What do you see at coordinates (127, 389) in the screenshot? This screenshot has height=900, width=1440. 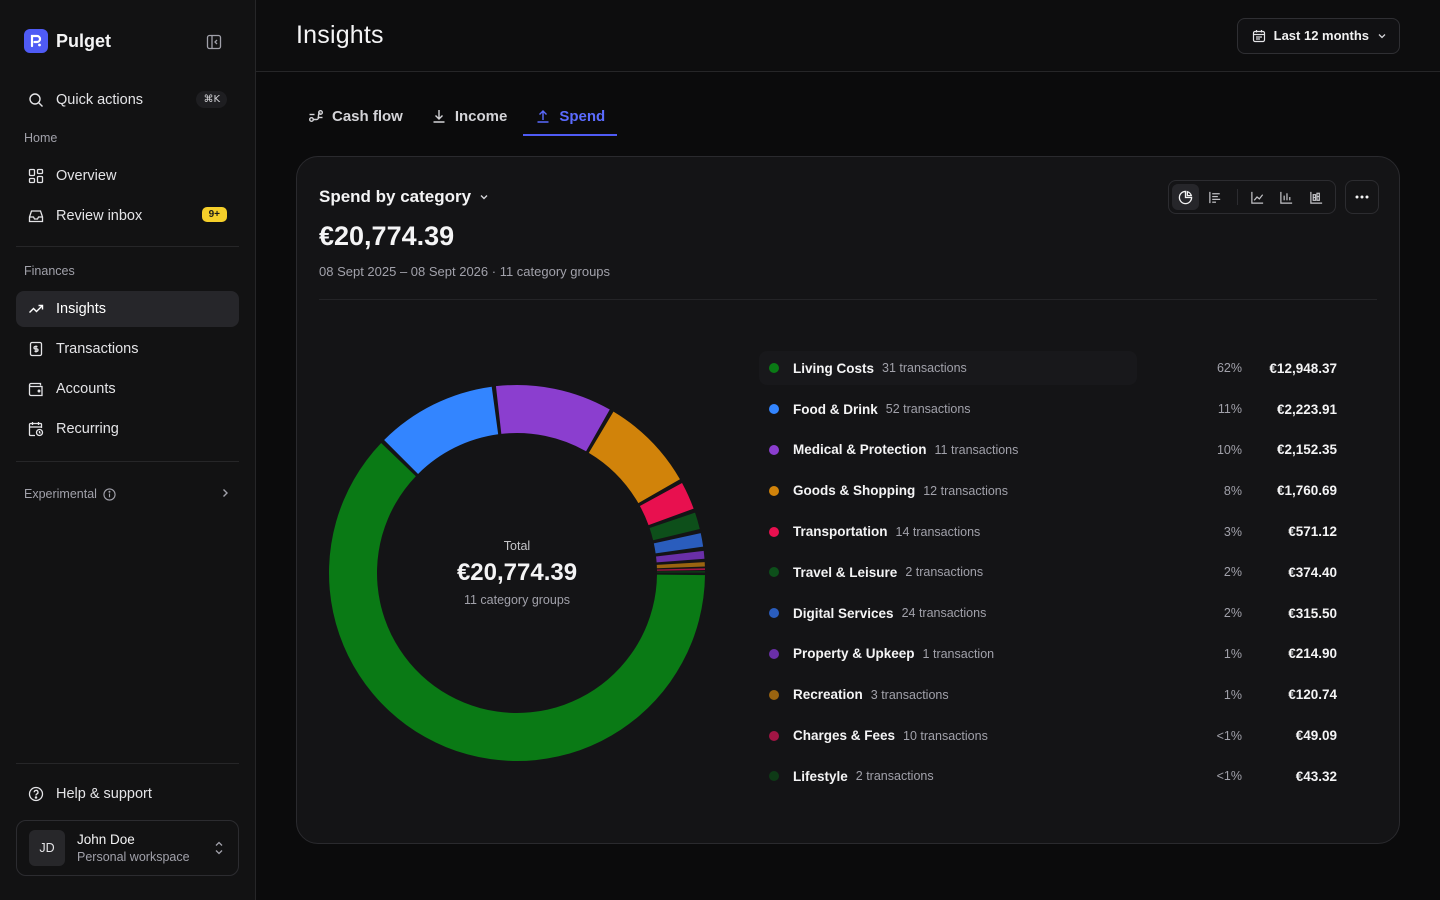 I see `sidebar-item-accounts: Accounts` at bounding box center [127, 389].